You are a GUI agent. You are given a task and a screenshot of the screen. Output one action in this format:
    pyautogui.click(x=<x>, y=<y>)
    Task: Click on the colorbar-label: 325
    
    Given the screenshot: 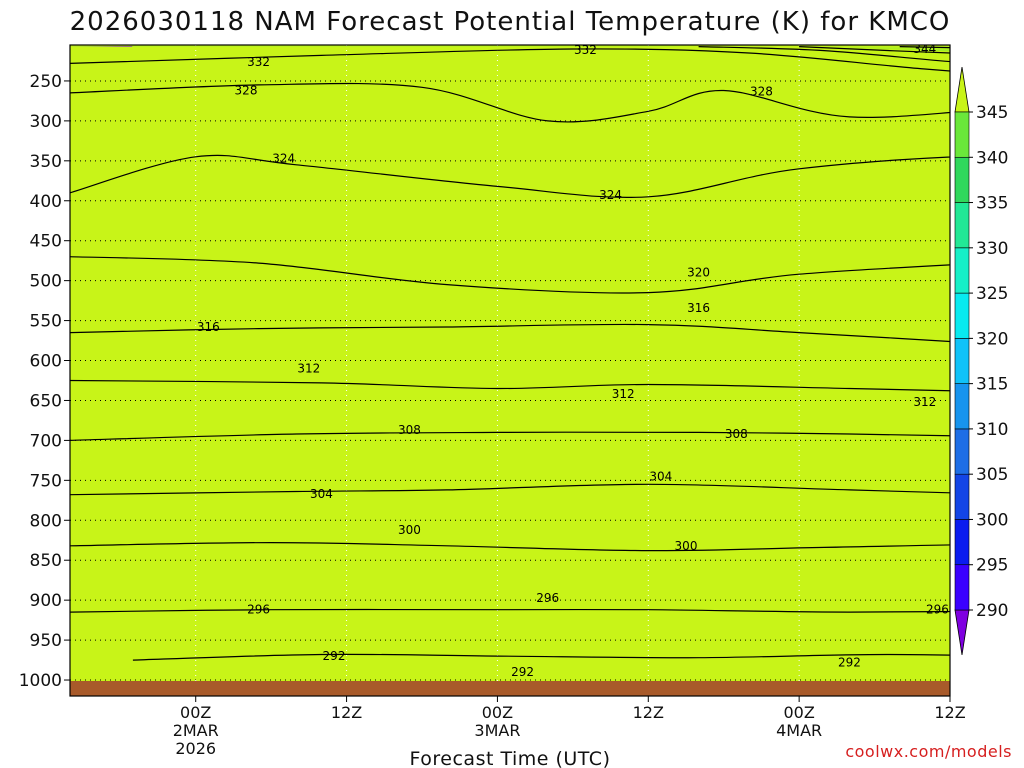 What is the action you would take?
    pyautogui.click(x=992, y=294)
    